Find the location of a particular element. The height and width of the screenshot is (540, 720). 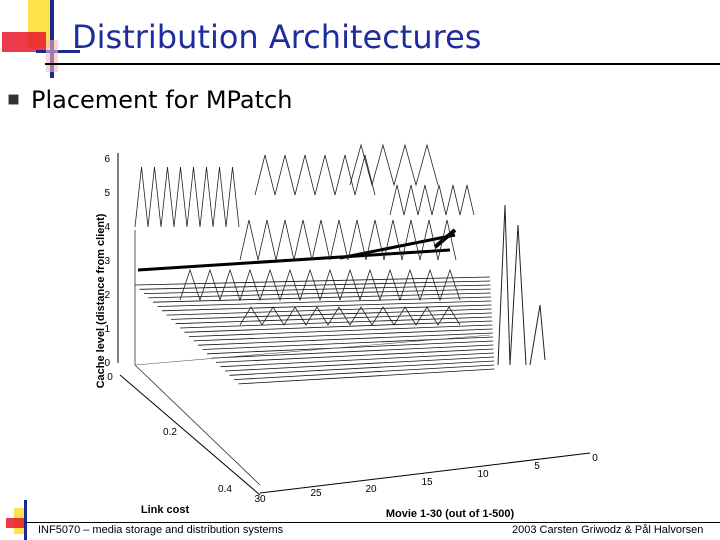

x-tick-label: 5 is located at coordinates (537, 466).